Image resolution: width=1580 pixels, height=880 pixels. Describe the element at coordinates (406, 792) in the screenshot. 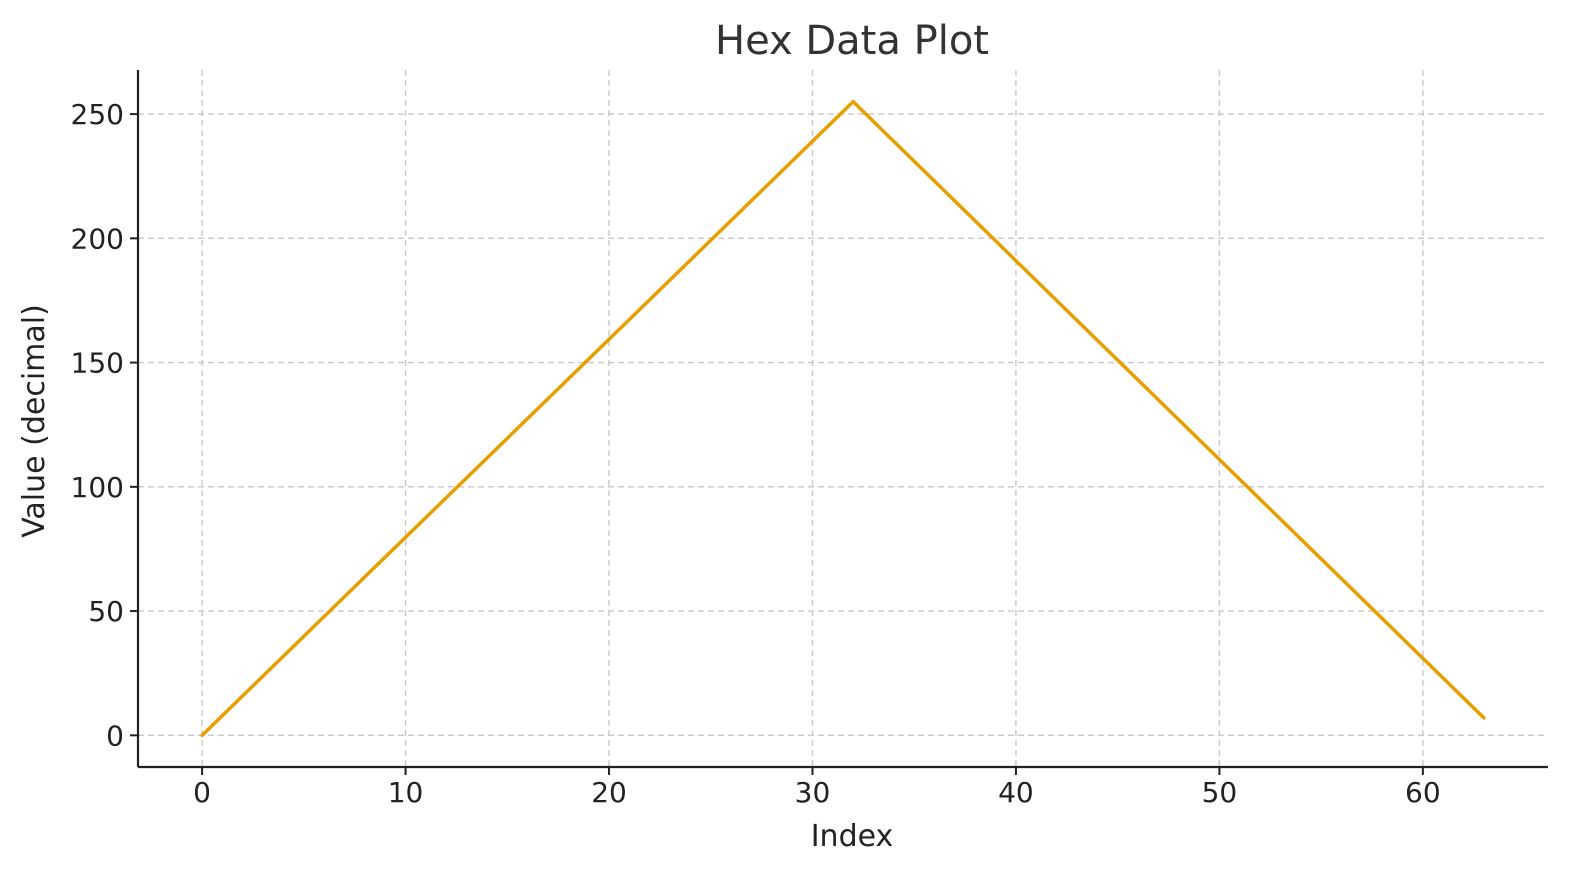

I see `x-tick-label: 10` at that location.